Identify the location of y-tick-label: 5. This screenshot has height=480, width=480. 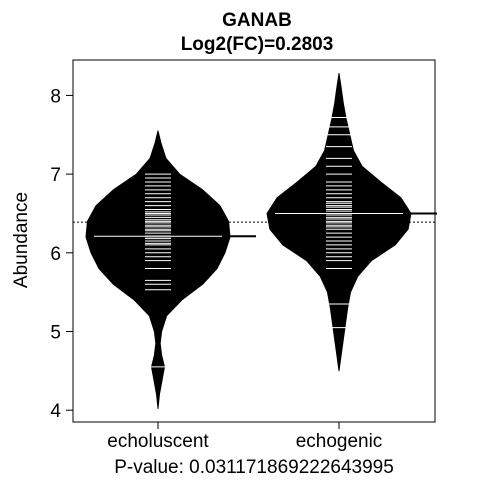
(55, 333).